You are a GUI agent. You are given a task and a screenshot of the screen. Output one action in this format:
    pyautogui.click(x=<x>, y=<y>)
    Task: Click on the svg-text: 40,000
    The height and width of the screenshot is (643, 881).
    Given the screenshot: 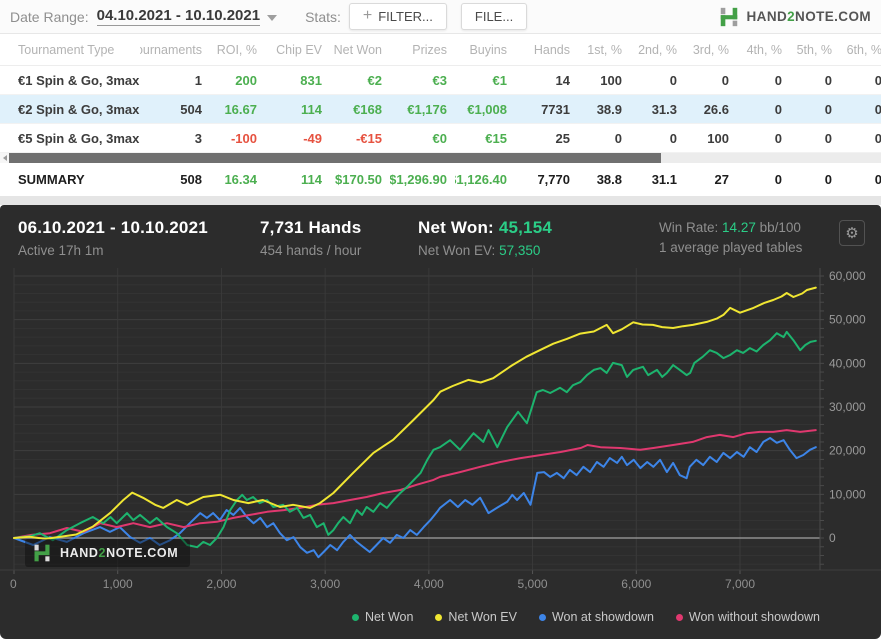 What is the action you would take?
    pyautogui.click(x=847, y=363)
    